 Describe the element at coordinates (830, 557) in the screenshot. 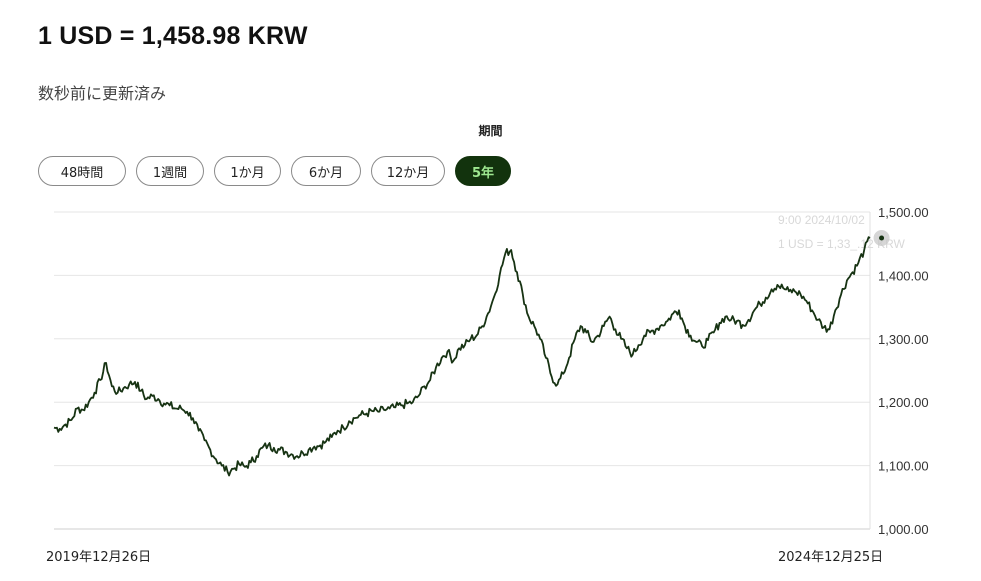

I see `x-end-label: 2024年12月25日` at that location.